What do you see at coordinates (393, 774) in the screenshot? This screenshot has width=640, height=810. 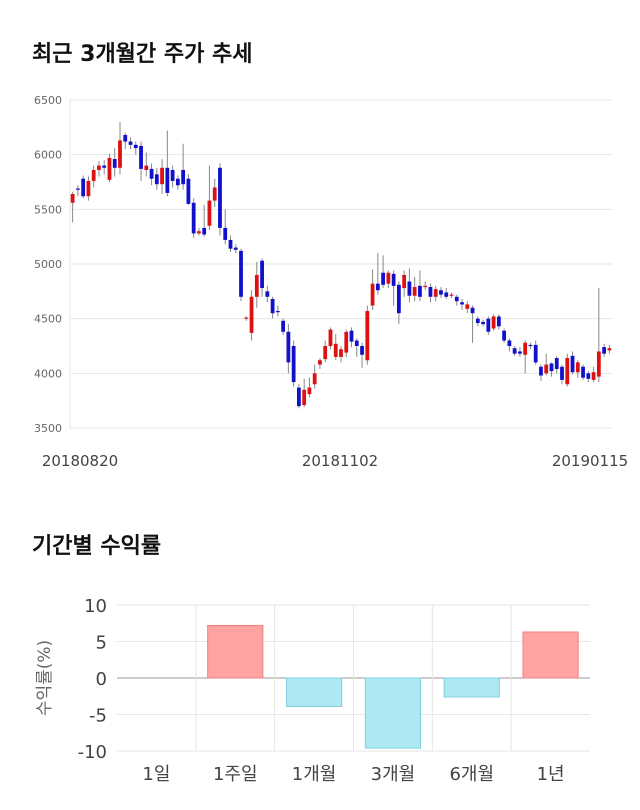 I see `bar-x-tick-label: 3개월` at bounding box center [393, 774].